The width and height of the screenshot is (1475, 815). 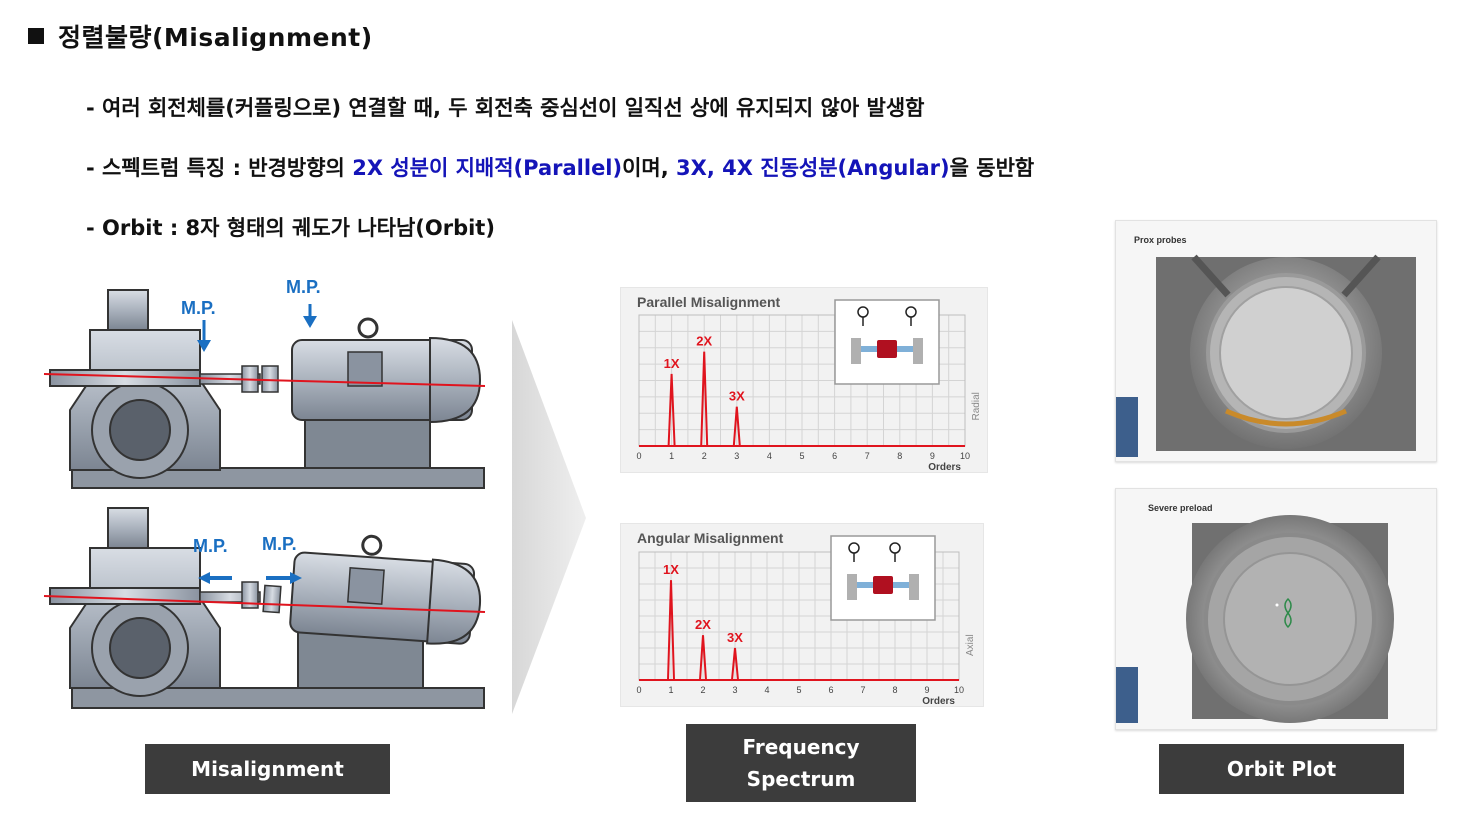 I want to click on mobius-logo-top, so click(x=1127, y=427).